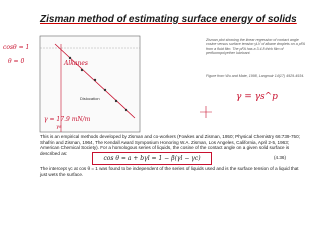  I want to click on annotation: Alkanes, so click(76, 63).